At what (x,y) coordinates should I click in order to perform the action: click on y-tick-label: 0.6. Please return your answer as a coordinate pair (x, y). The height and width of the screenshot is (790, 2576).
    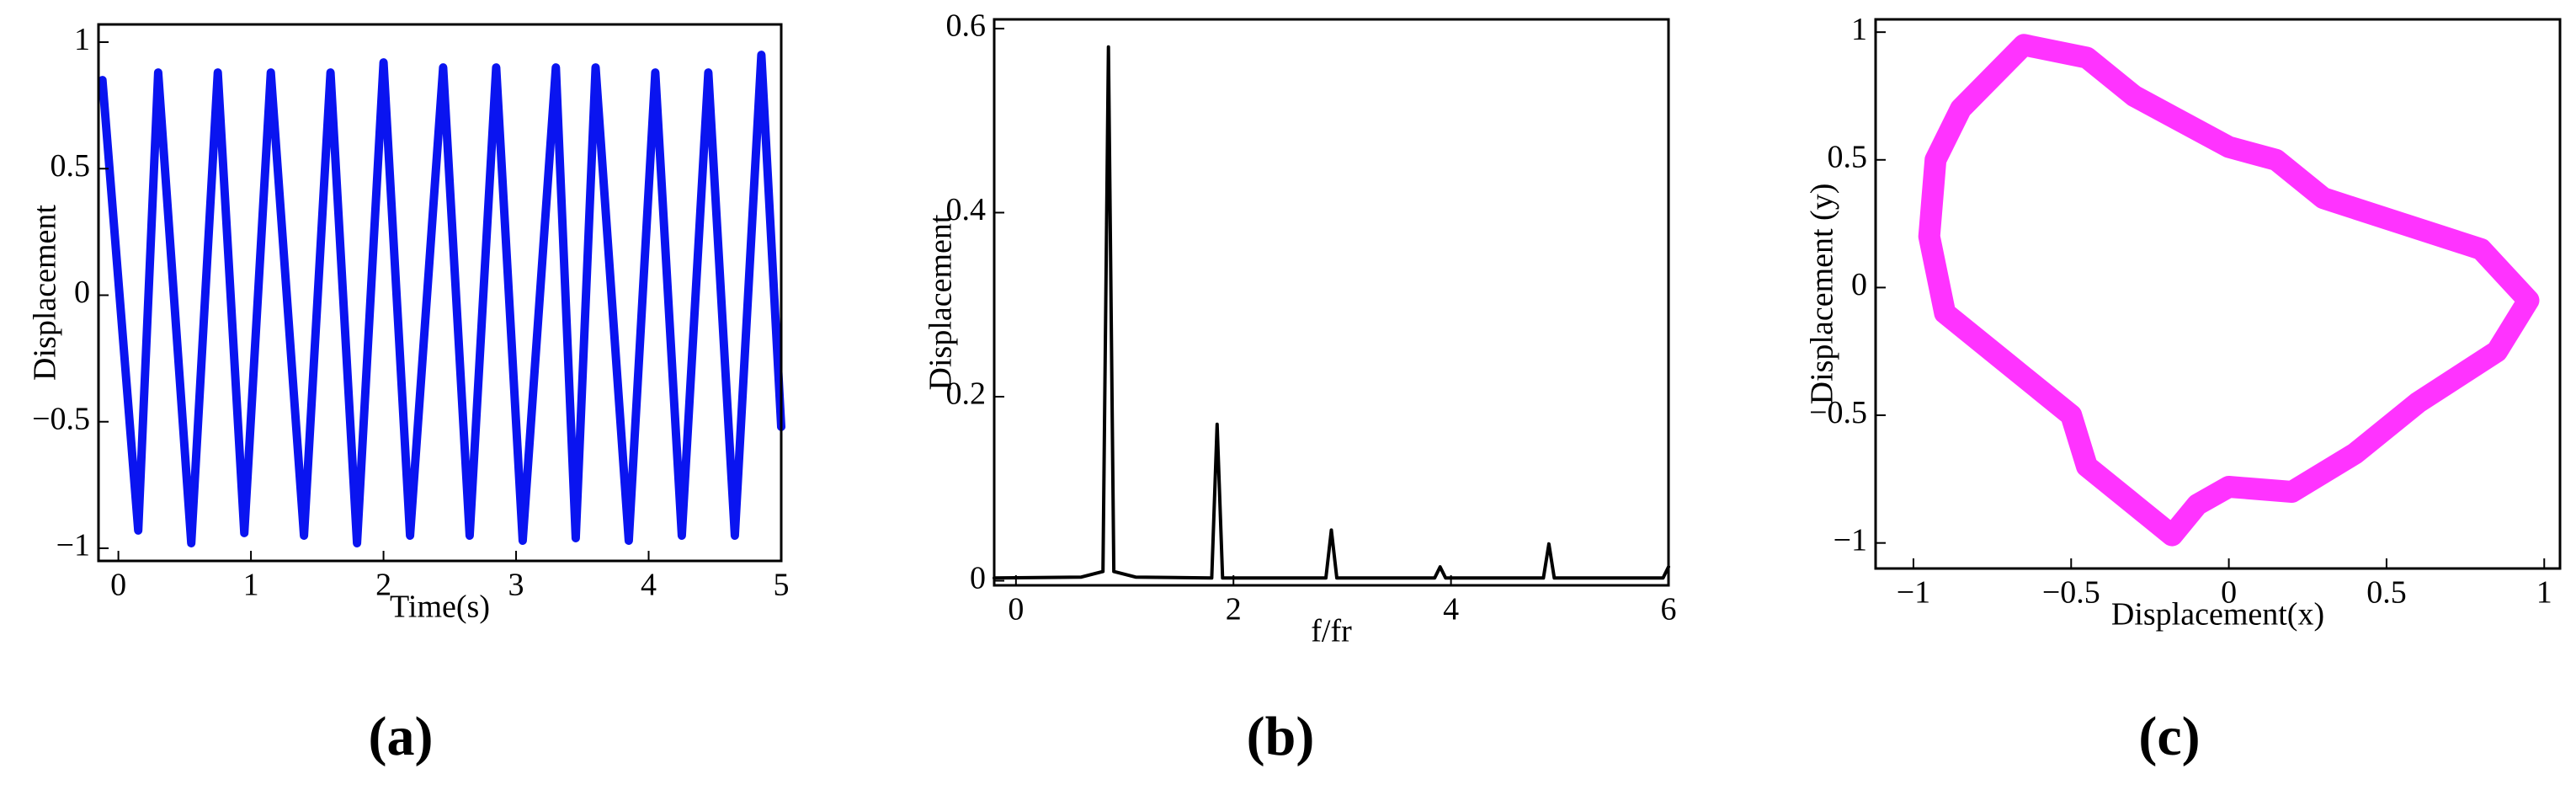
    Looking at the image, I should click on (967, 26).